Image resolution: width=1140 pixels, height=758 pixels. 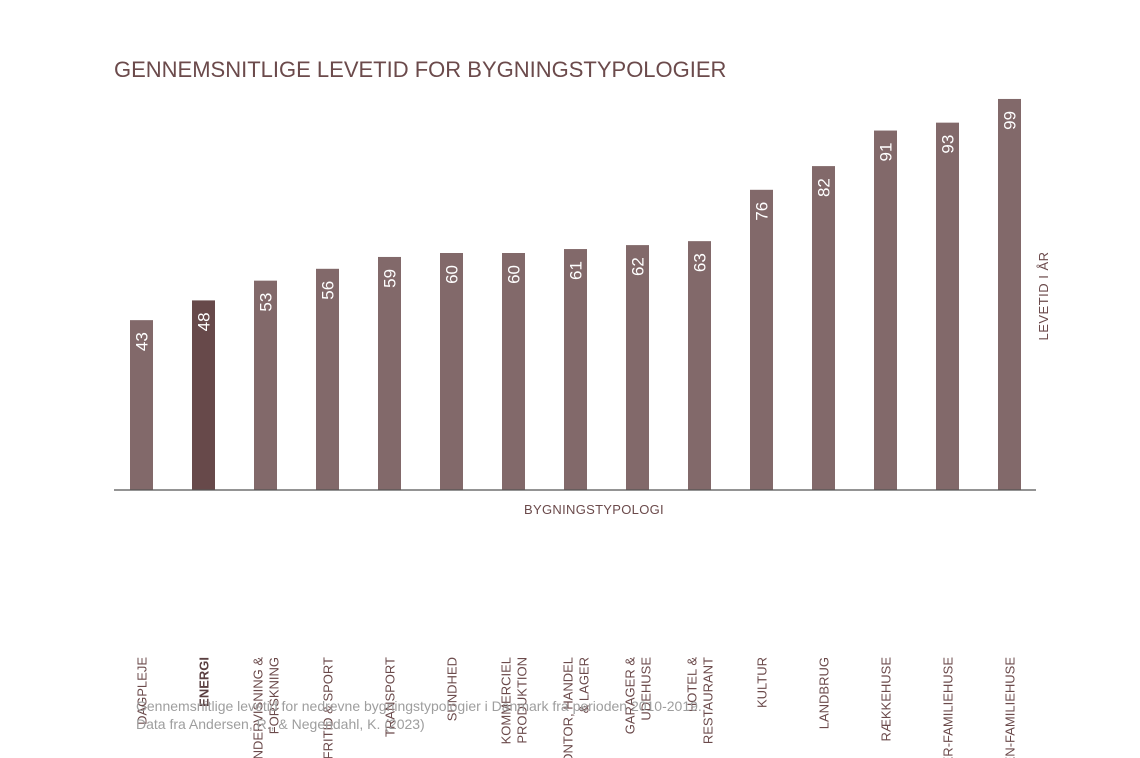 I want to click on bar-value-label-12: 91, so click(x=886, y=152).